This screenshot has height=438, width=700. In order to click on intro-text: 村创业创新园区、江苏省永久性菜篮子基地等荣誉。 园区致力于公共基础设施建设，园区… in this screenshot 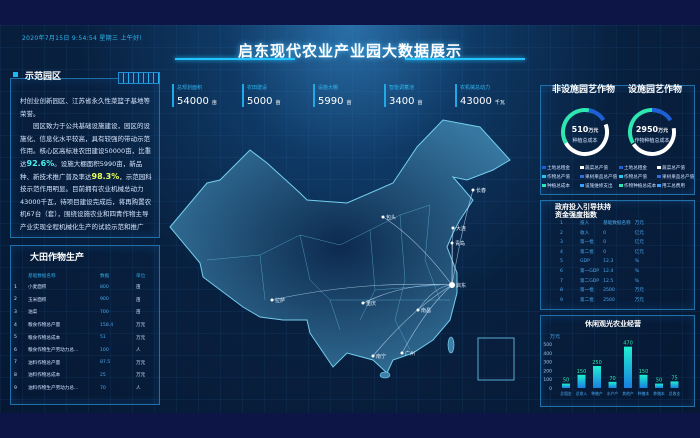, I will do `click(87, 165)`.